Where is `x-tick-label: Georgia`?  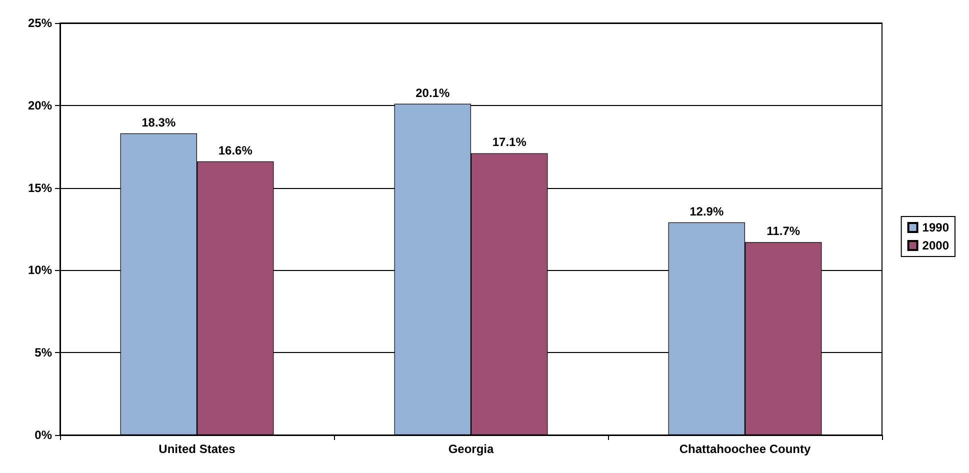
x-tick-label: Georgia is located at coordinates (471, 449).